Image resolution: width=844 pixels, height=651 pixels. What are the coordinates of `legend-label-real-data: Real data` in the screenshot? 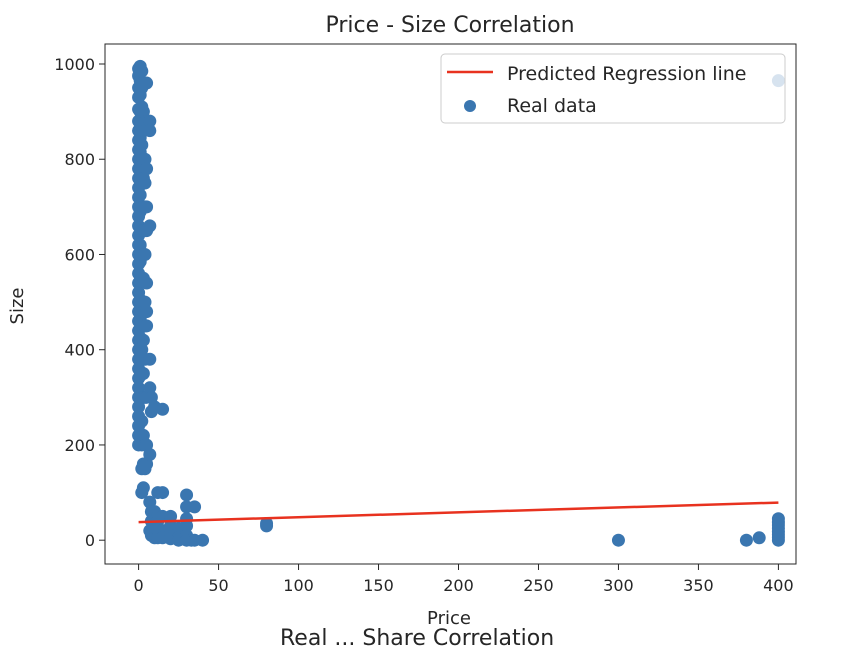 It's located at (552, 106).